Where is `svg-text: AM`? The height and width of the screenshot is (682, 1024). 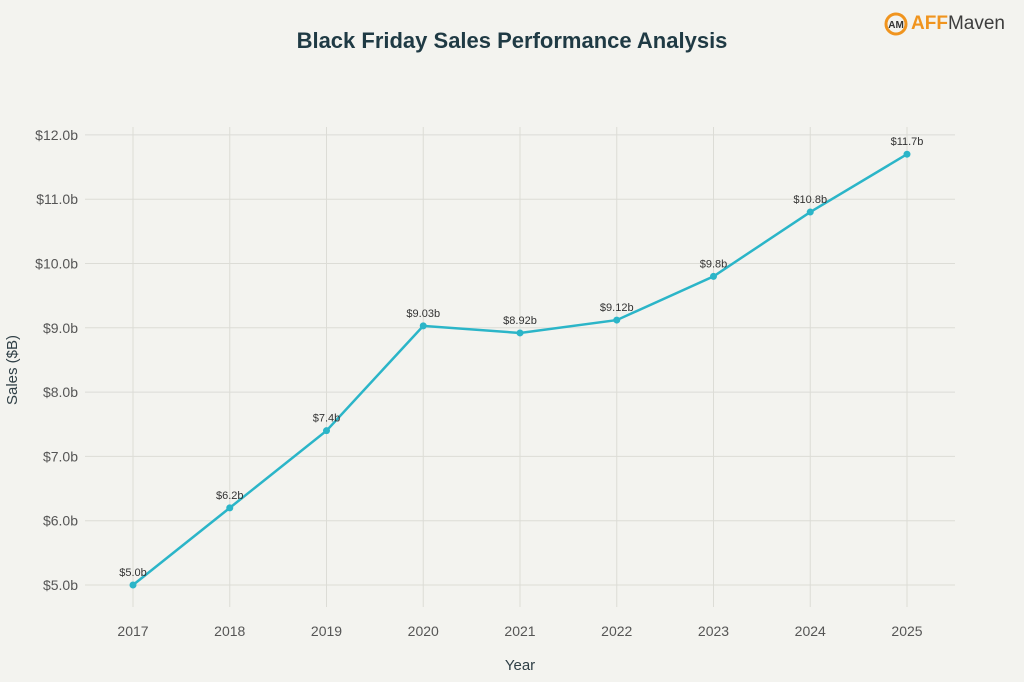 svg-text: AM is located at coordinates (896, 25).